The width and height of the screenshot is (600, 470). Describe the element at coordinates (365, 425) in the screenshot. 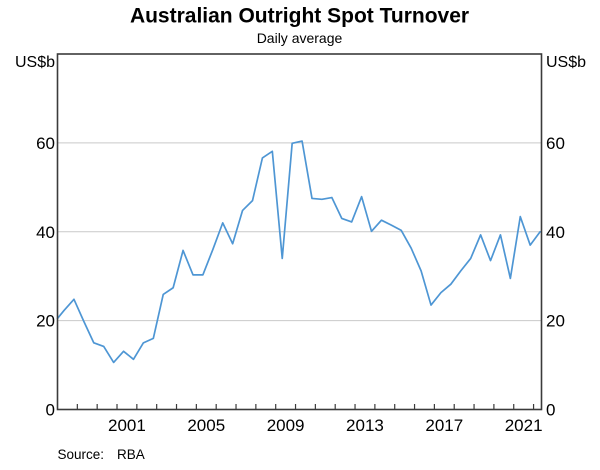

I see `x-axis-label-2013: 2013` at that location.